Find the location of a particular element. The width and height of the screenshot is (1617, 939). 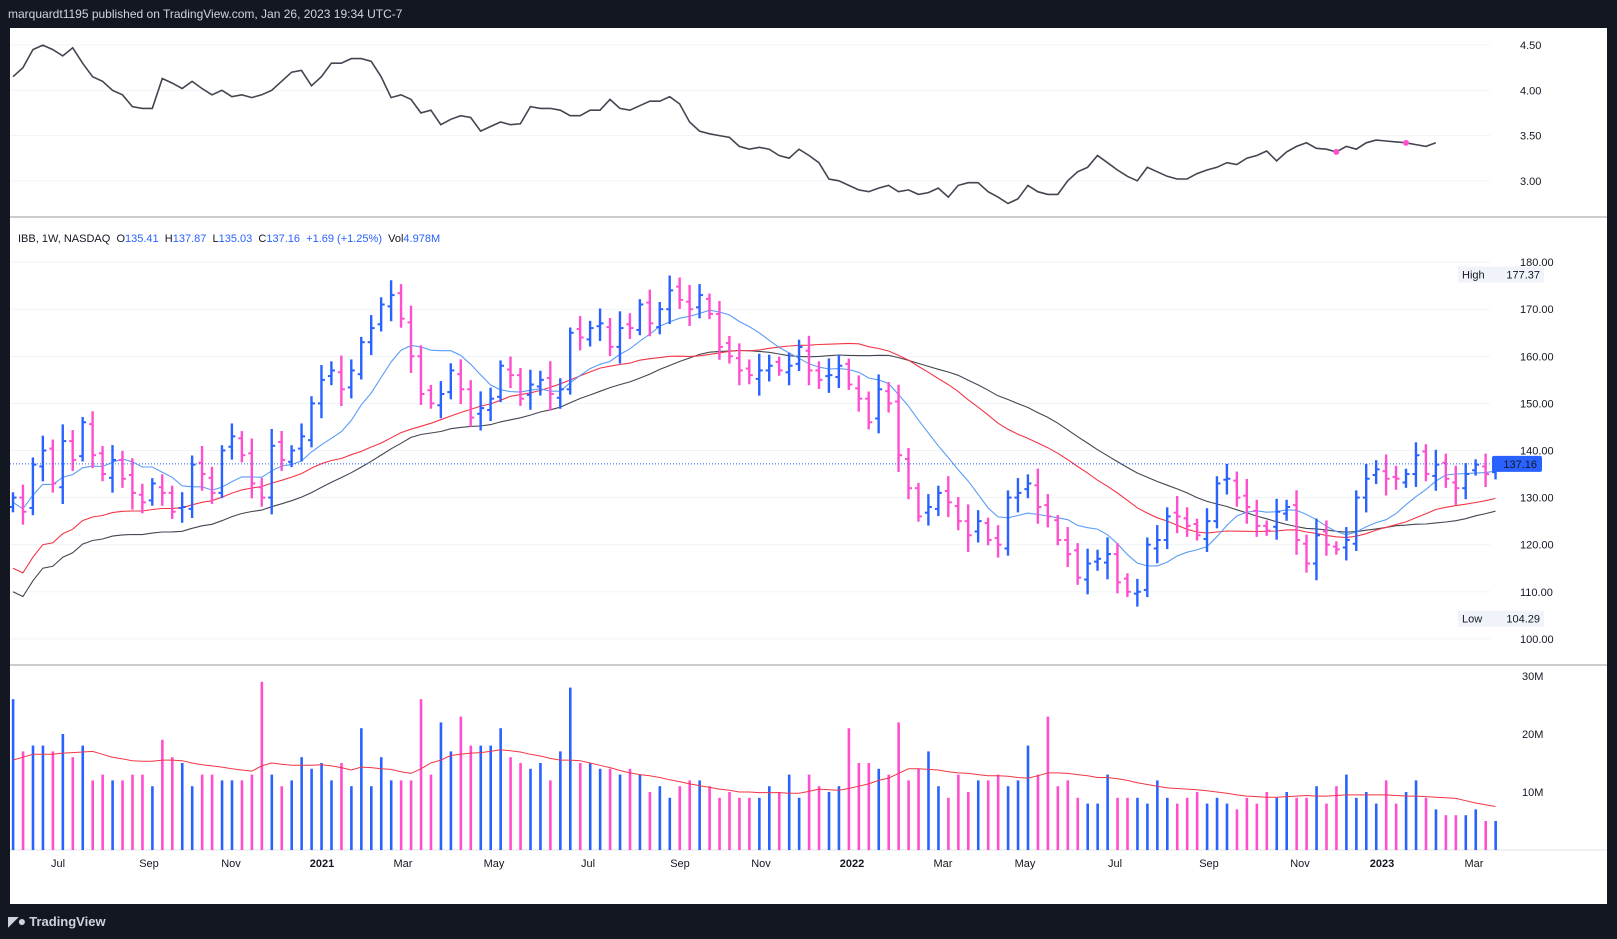

last-price-badge is located at coordinates (1517, 463).